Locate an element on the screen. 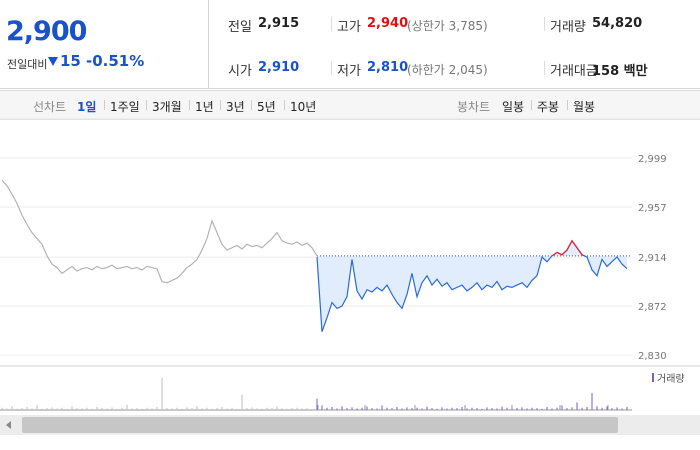  period-tab: 1주일 is located at coordinates (125, 107).